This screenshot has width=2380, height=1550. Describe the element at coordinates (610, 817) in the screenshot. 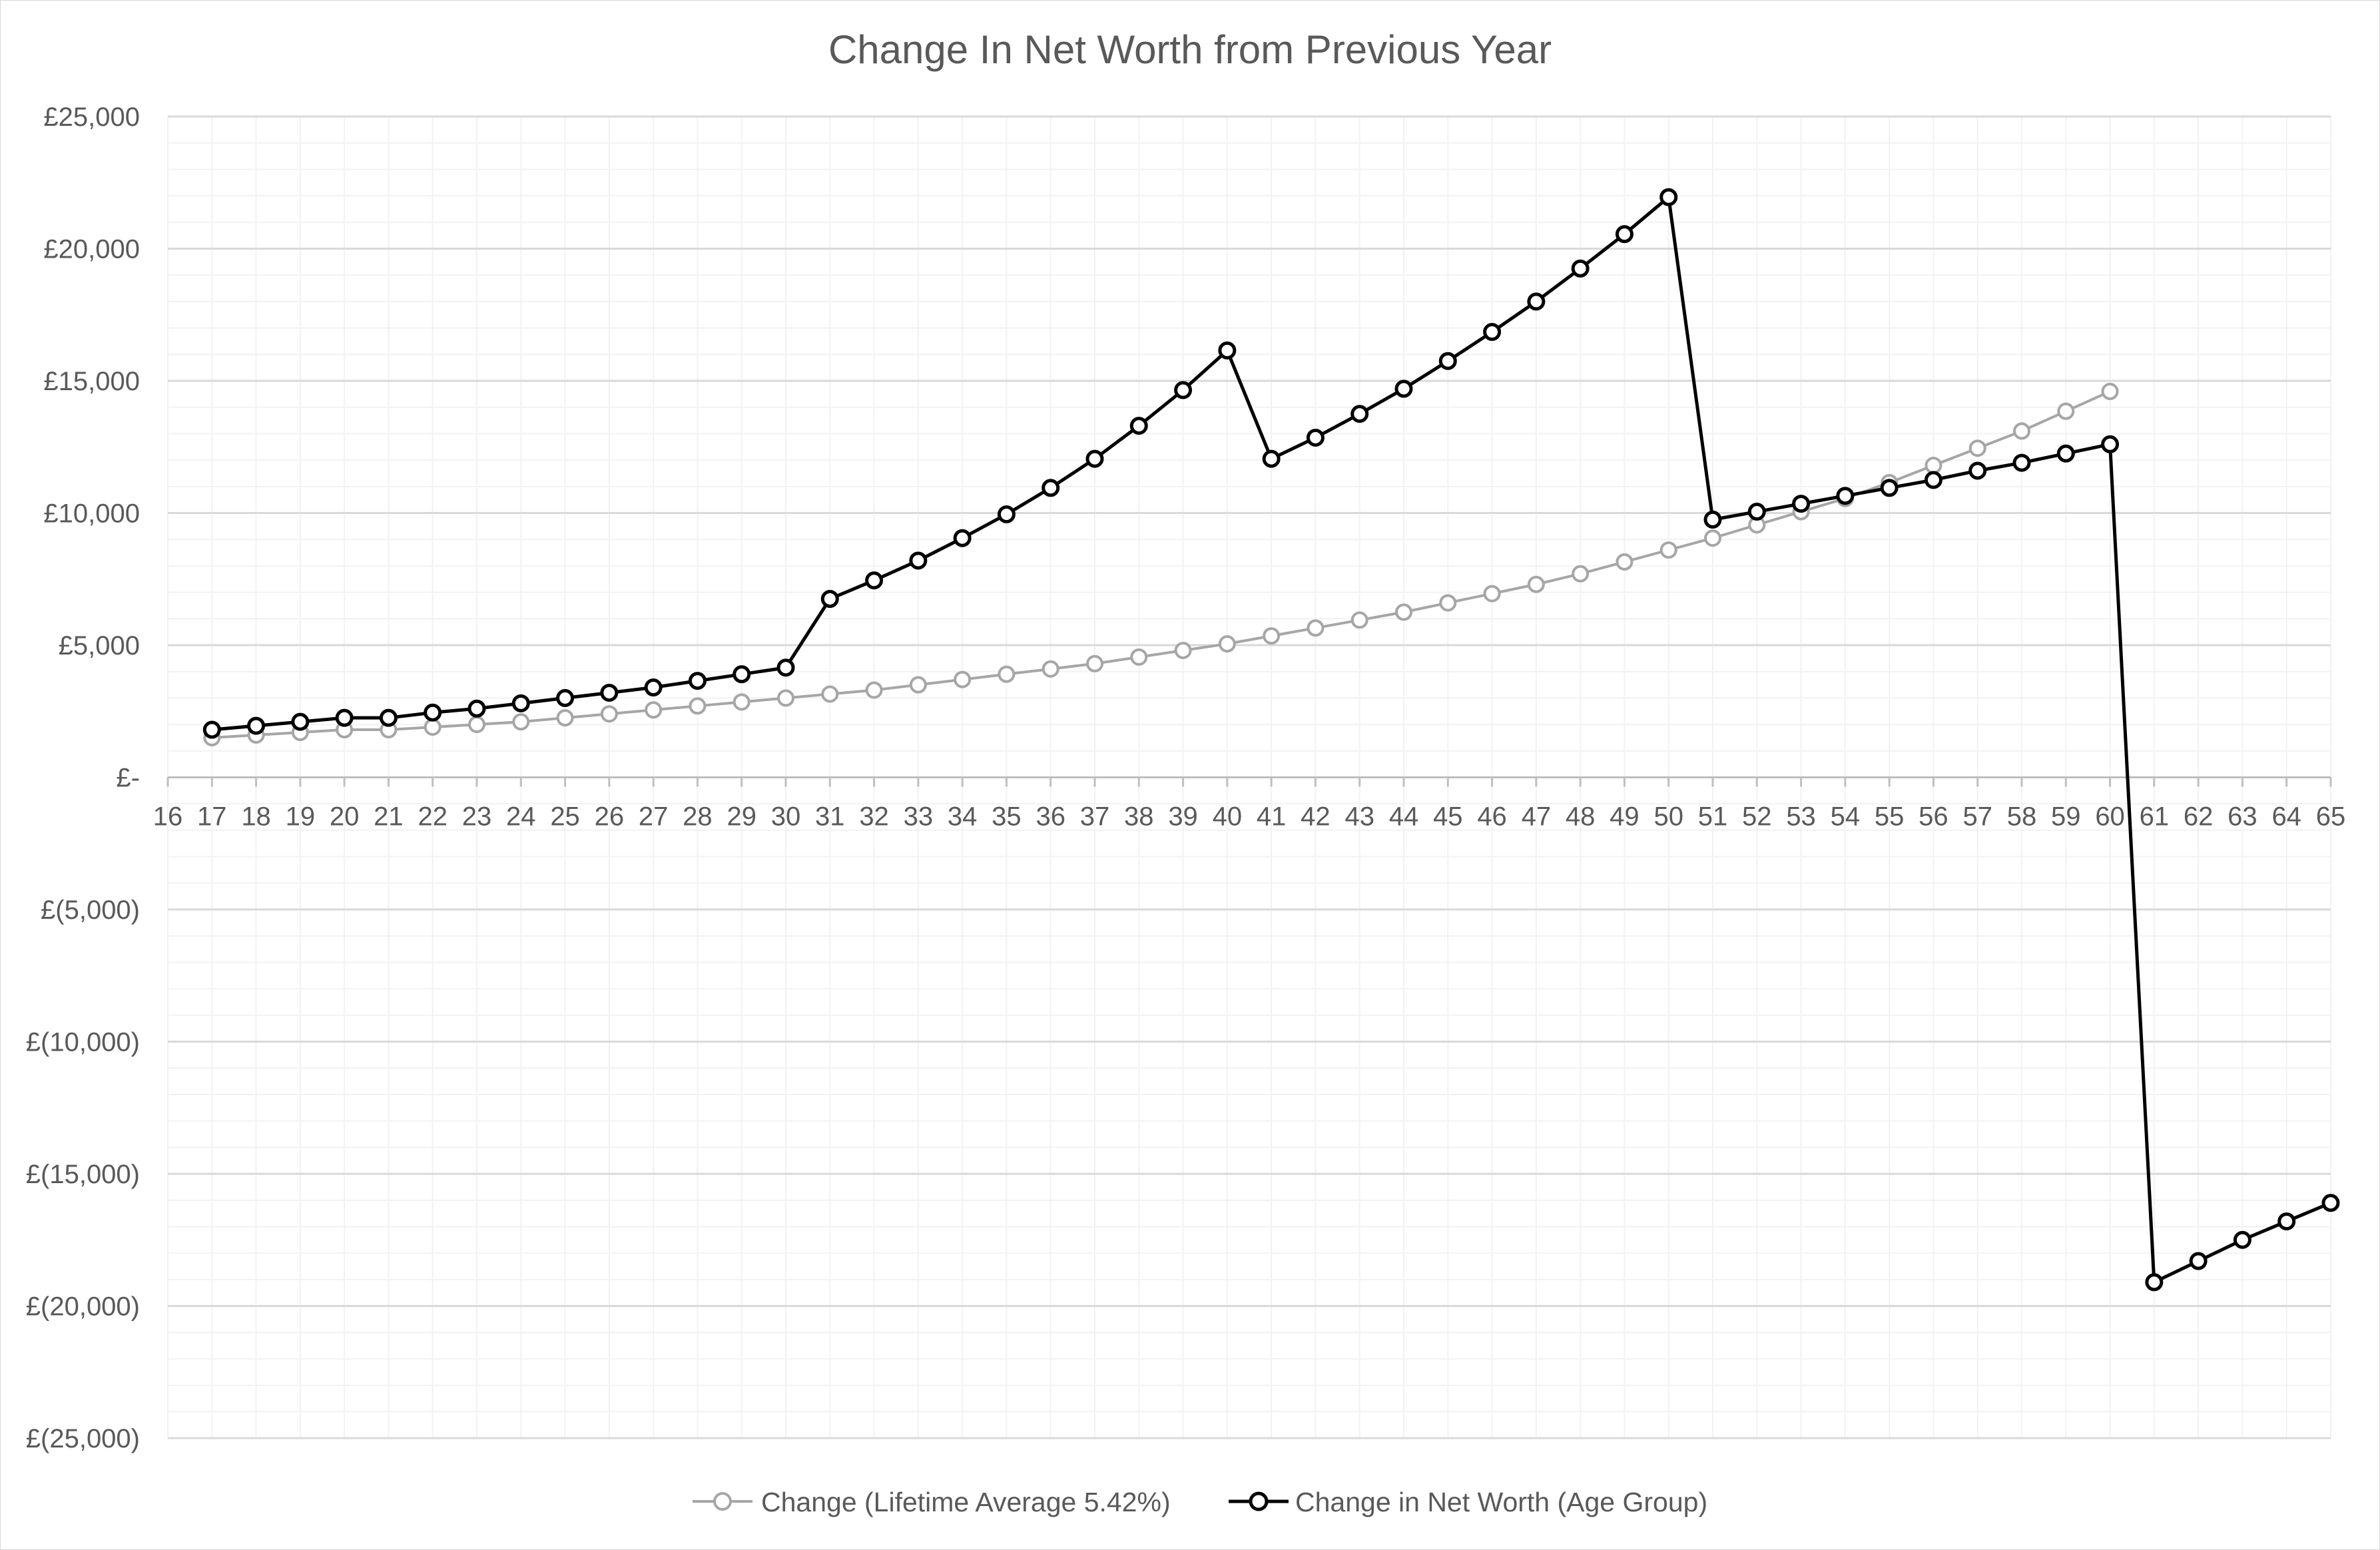

I see `x-tick-label: 26` at that location.